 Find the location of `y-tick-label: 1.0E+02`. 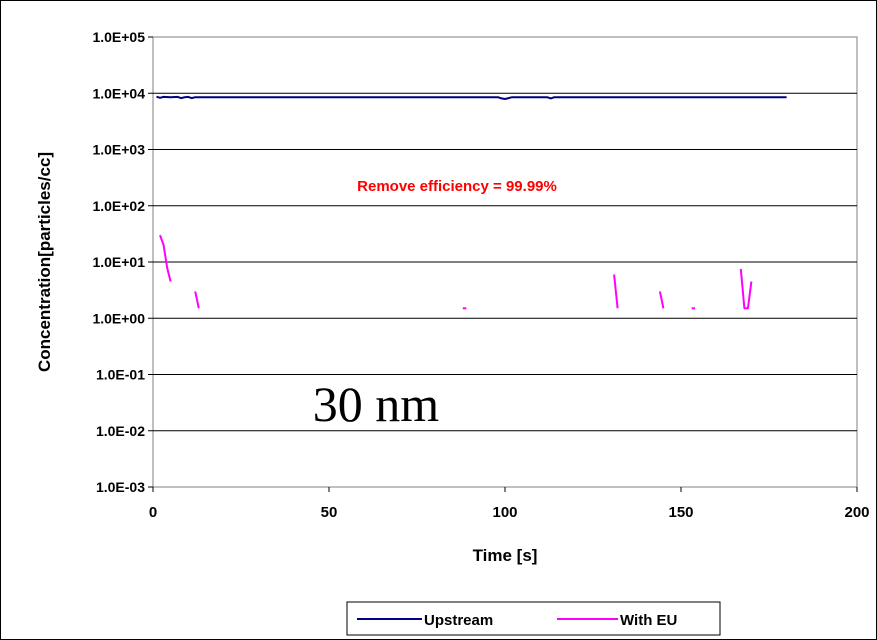

y-tick-label: 1.0E+02 is located at coordinates (118, 206).